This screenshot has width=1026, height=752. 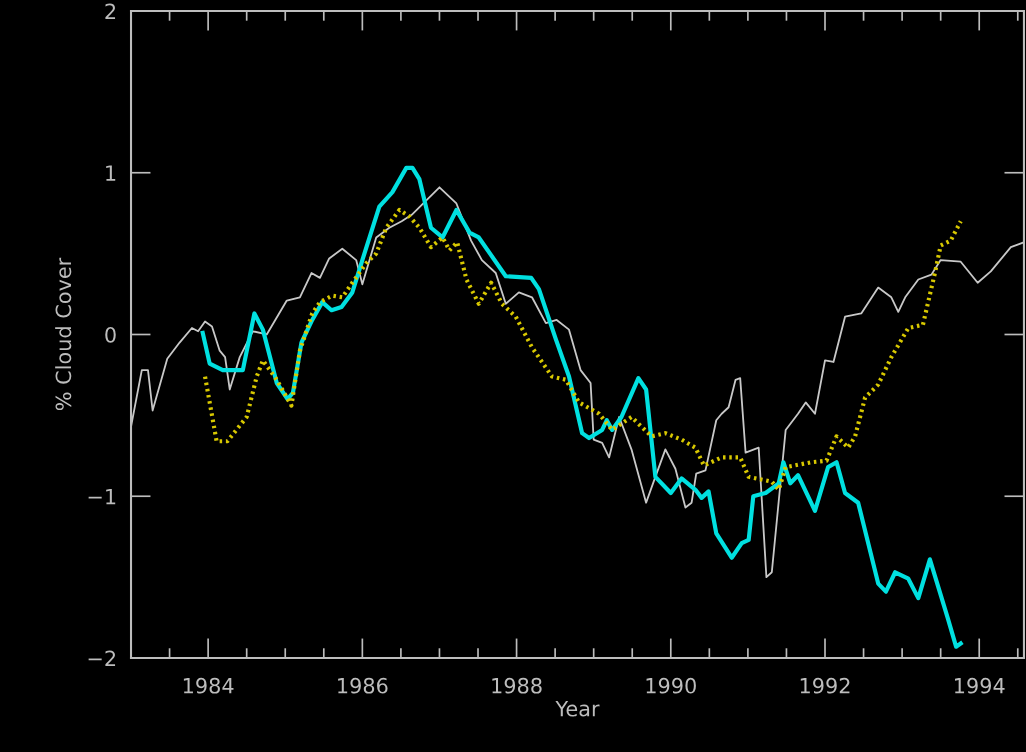 What do you see at coordinates (577, 709) in the screenshot?
I see `x-axis-title: Year` at bounding box center [577, 709].